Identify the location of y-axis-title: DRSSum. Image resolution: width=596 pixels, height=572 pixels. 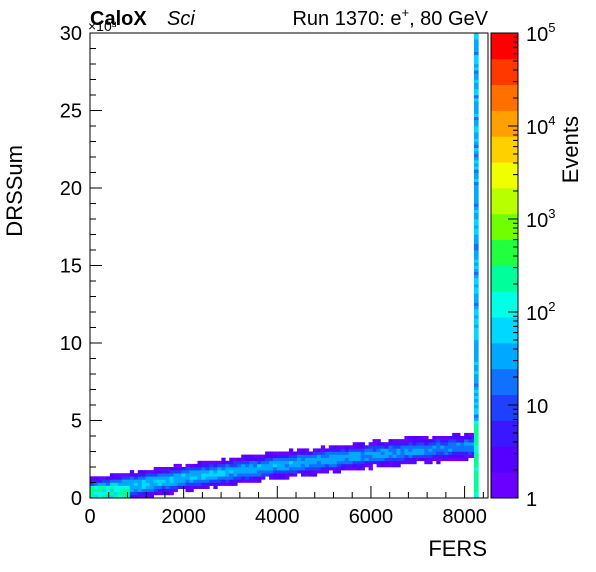
(14, 191).